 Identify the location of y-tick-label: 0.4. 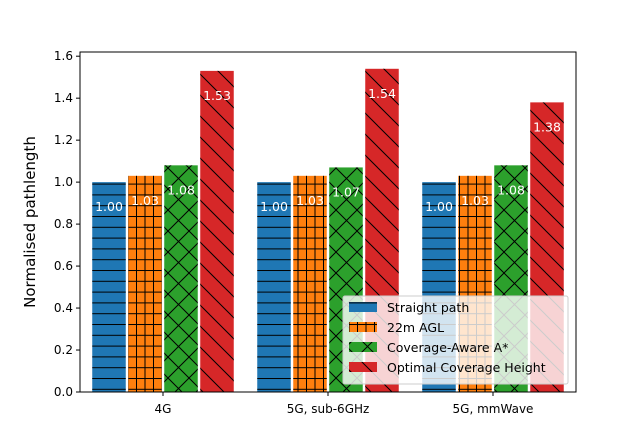
(63, 308).